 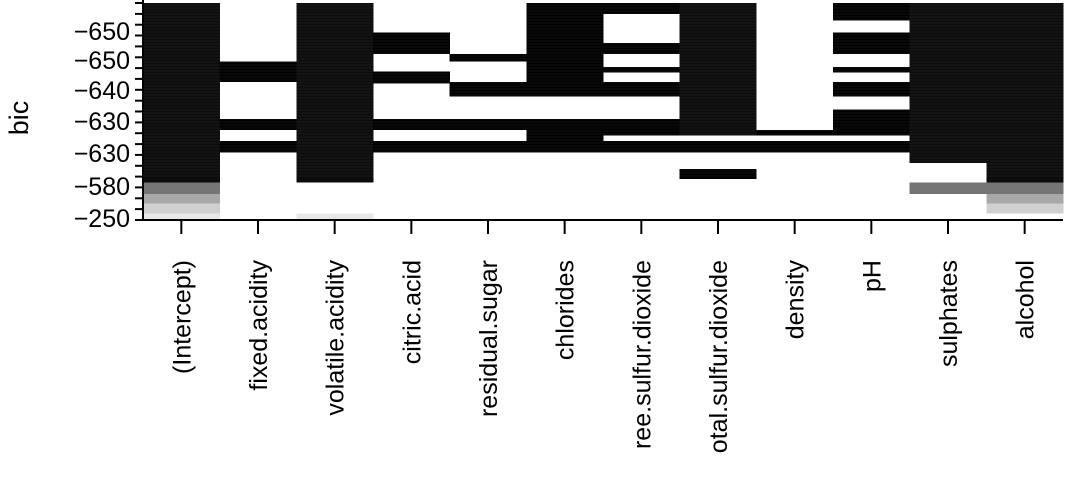 I want to click on x-tick-label: ree.sulfur.dioxide, so click(x=642, y=354).